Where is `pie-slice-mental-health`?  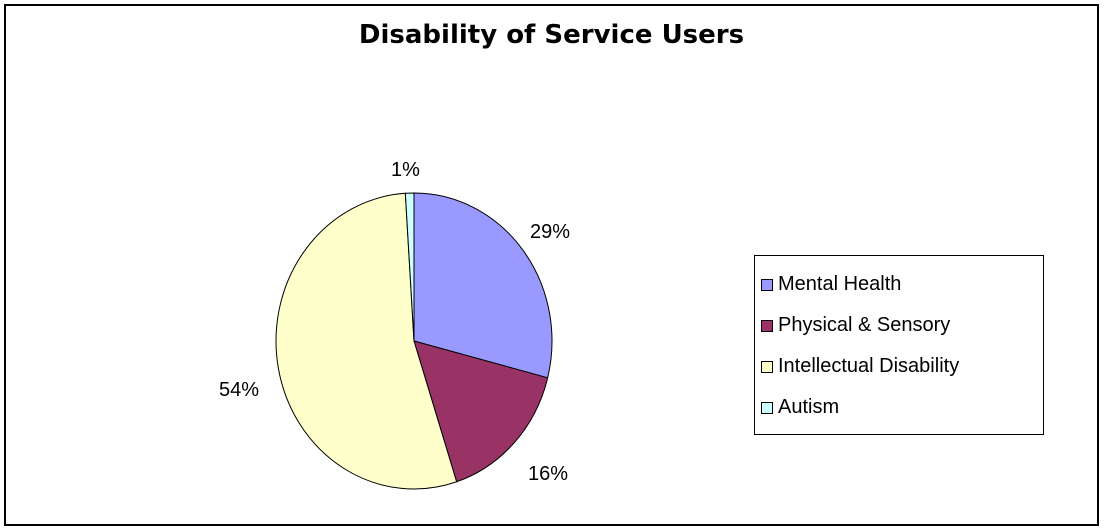 pie-slice-mental-health is located at coordinates (483, 285).